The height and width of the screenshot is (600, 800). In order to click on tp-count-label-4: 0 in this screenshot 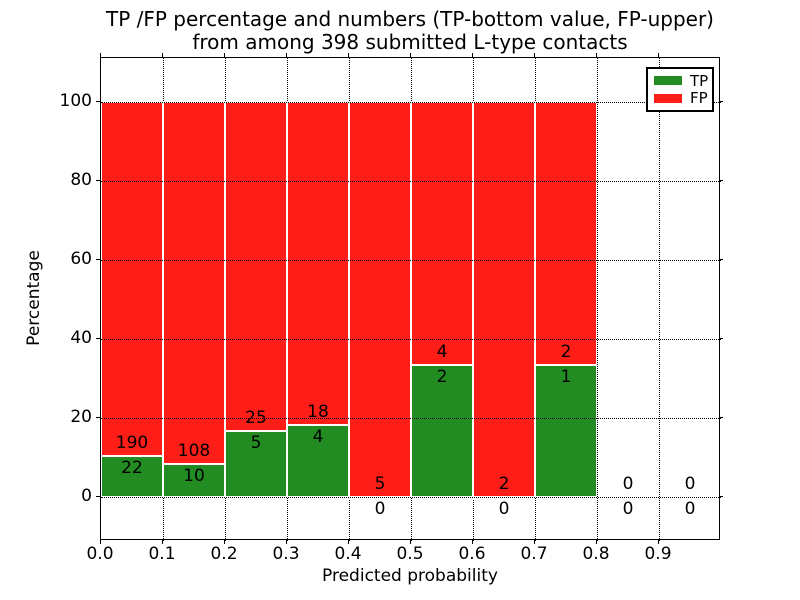, I will do `click(380, 509)`.